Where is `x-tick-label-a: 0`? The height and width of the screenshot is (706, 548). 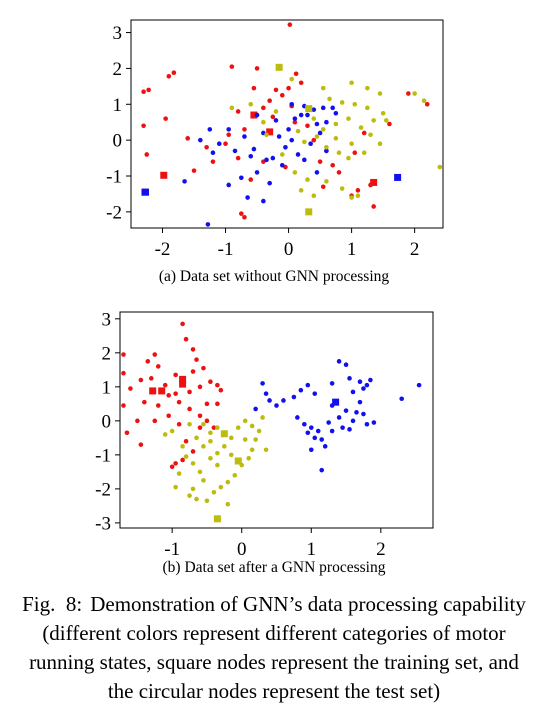 x-tick-label-a: 0 is located at coordinates (289, 249).